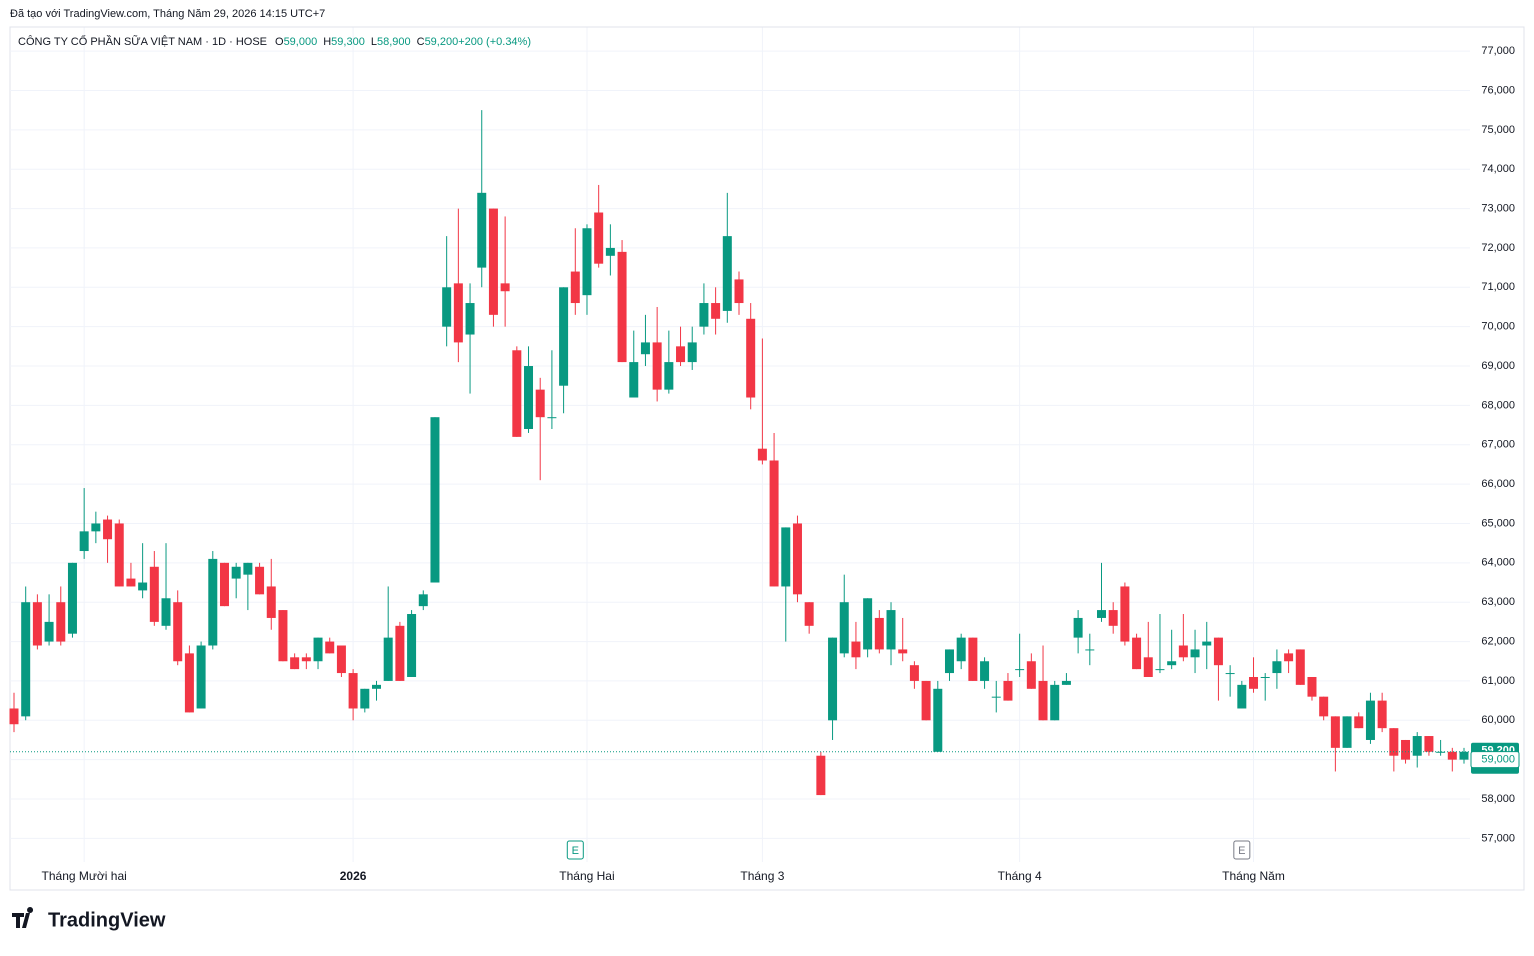  What do you see at coordinates (353, 876) in the screenshot?
I see `x-tick-label: 2026` at bounding box center [353, 876].